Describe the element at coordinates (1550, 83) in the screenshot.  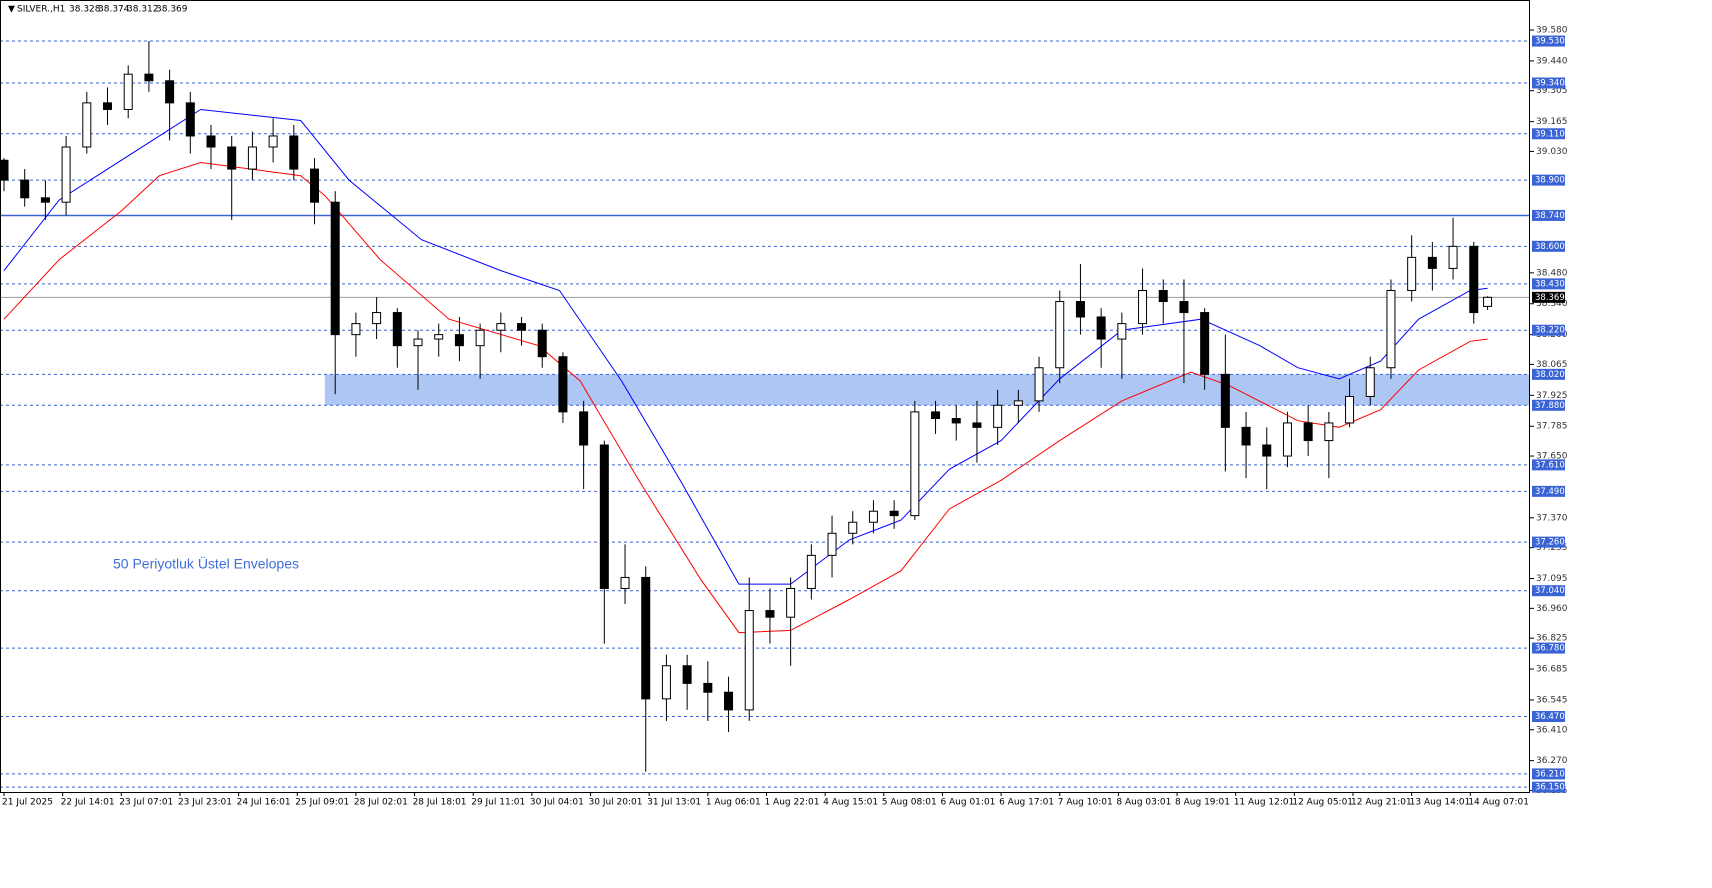
I see `level-label: 39.340` at that location.